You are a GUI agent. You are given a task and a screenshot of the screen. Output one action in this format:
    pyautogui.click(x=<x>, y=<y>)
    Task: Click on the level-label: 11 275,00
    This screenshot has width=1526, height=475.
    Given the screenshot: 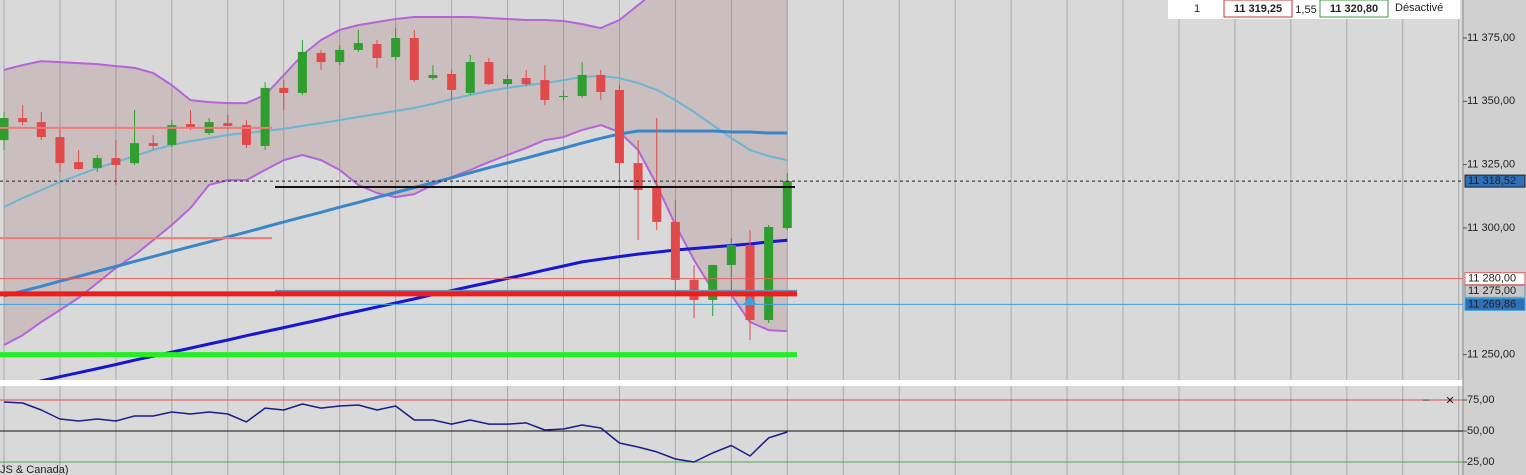 What is the action you would take?
    pyautogui.click(x=1492, y=291)
    